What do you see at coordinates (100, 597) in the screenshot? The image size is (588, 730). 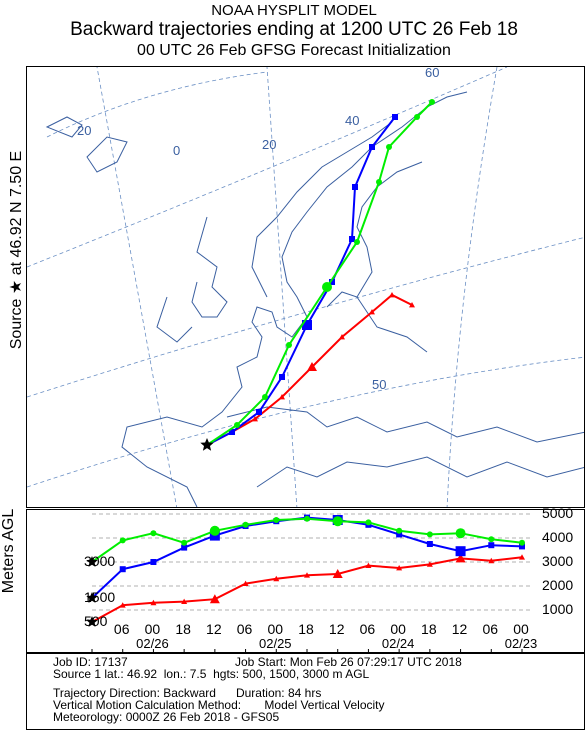 I see `start-height-label: 1500` at bounding box center [100, 597].